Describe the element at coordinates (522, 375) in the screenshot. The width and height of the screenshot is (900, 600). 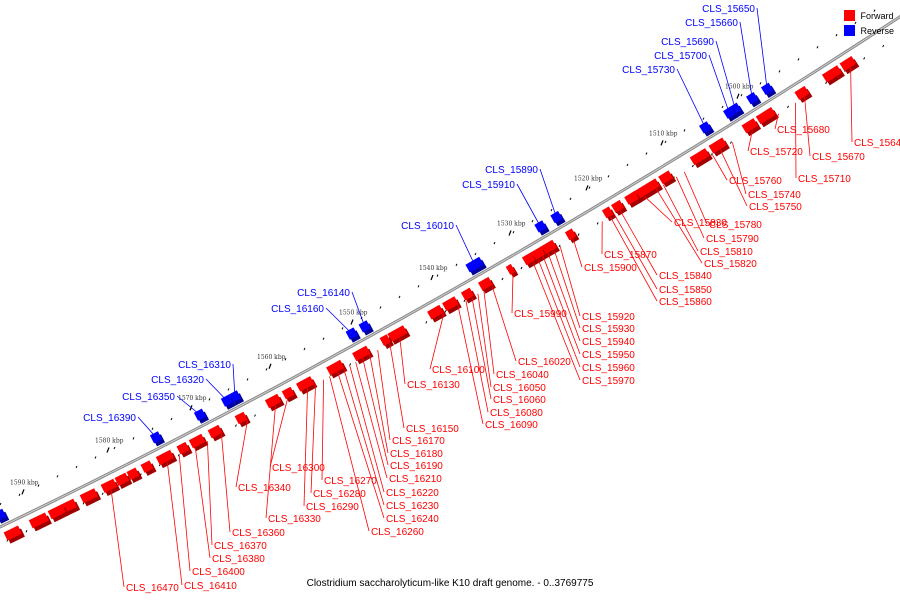
I see `gene-label: CLS_16040` at that location.